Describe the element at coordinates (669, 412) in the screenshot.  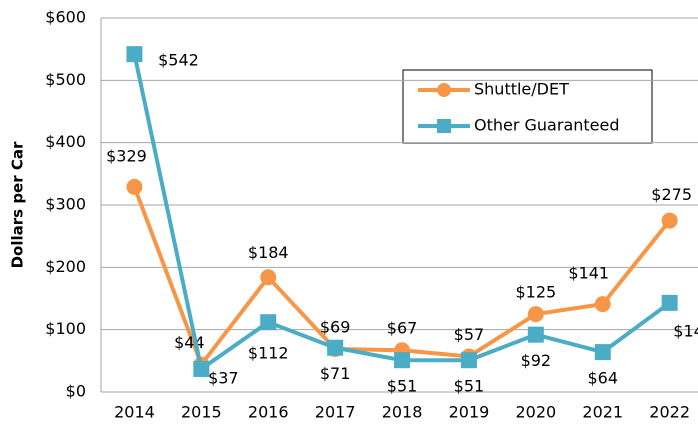
I see `x-tick-label: 2022` at that location.